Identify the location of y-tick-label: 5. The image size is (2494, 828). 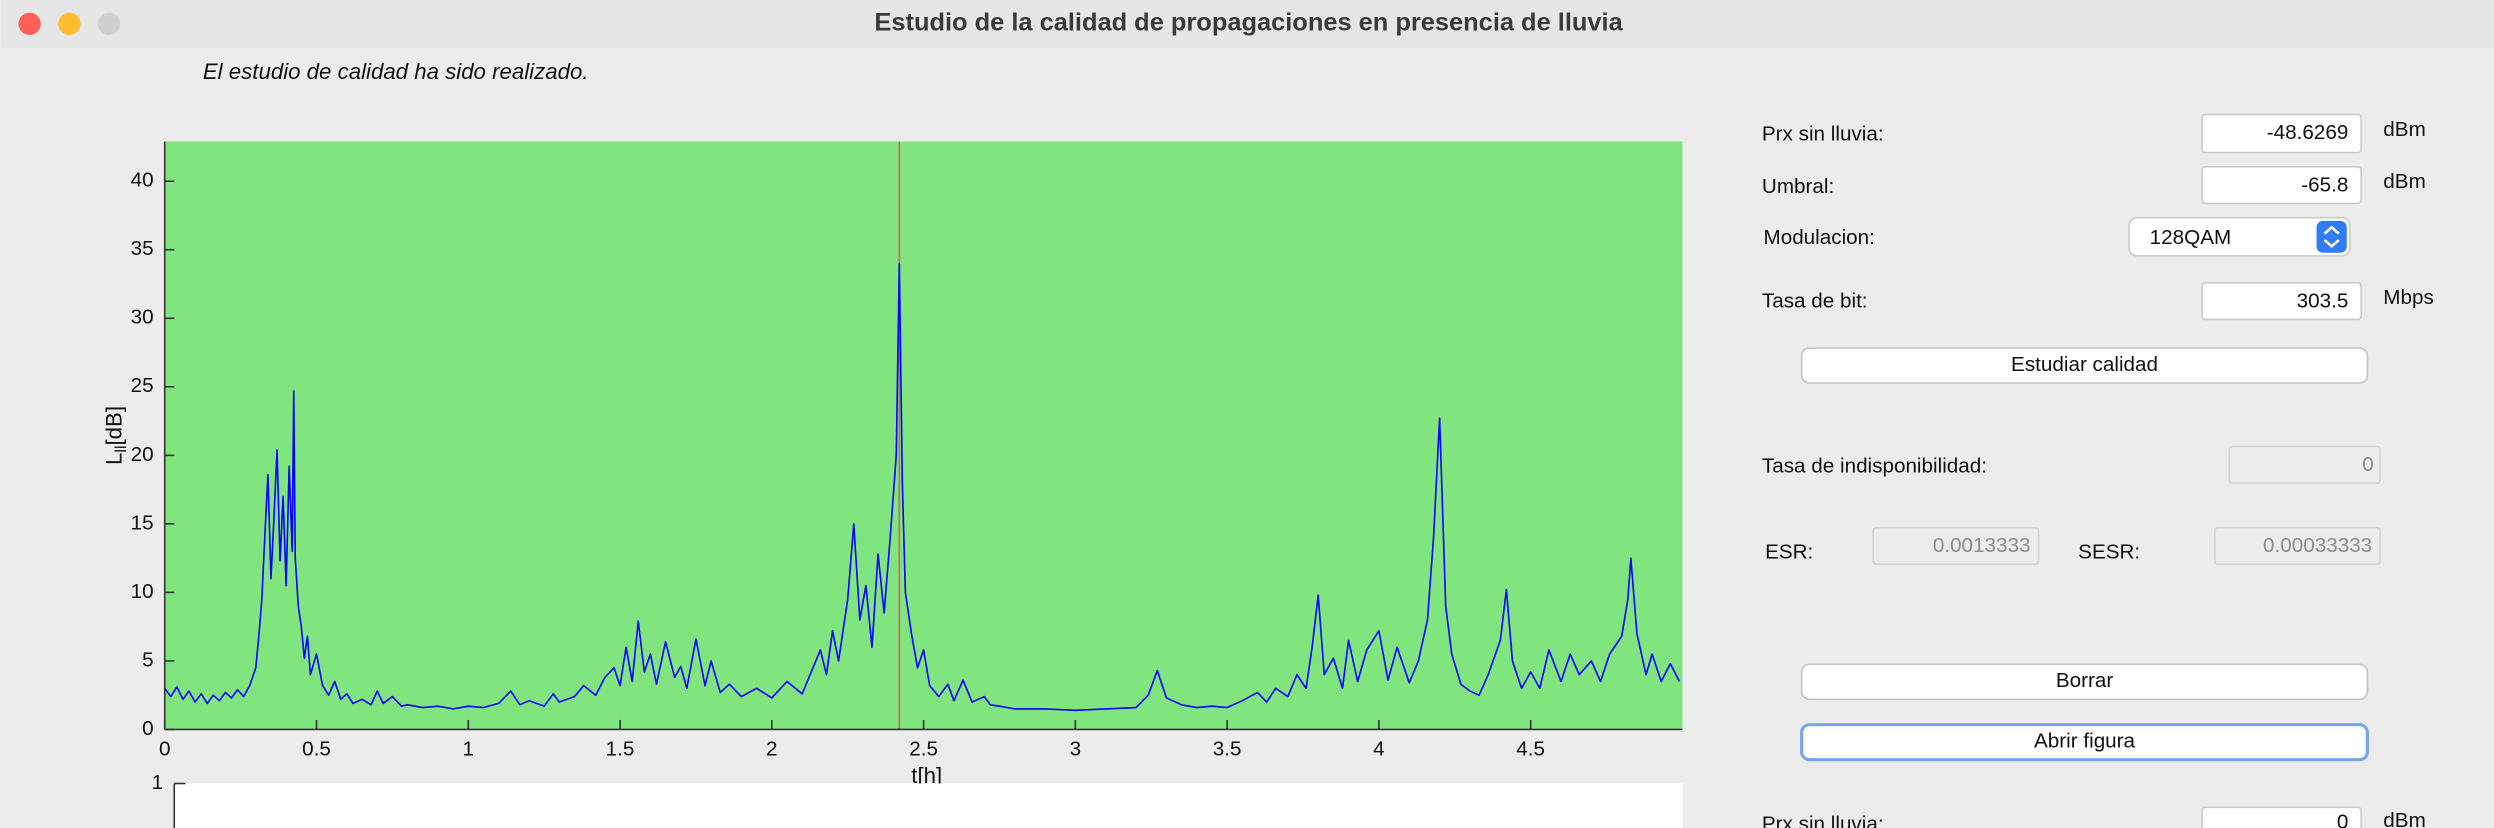
(148, 659).